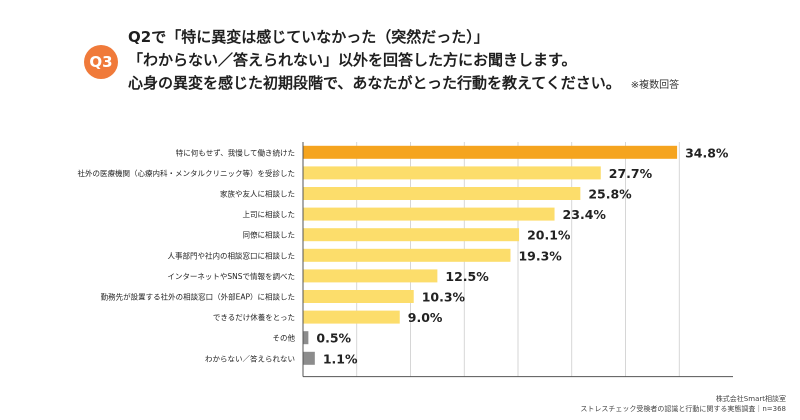 The height and width of the screenshot is (420, 800). Describe the element at coordinates (198, 297) in the screenshot. I see `category-label: 勤務先が設置する社外の相談窓口（外部EAP）に相談した` at that location.